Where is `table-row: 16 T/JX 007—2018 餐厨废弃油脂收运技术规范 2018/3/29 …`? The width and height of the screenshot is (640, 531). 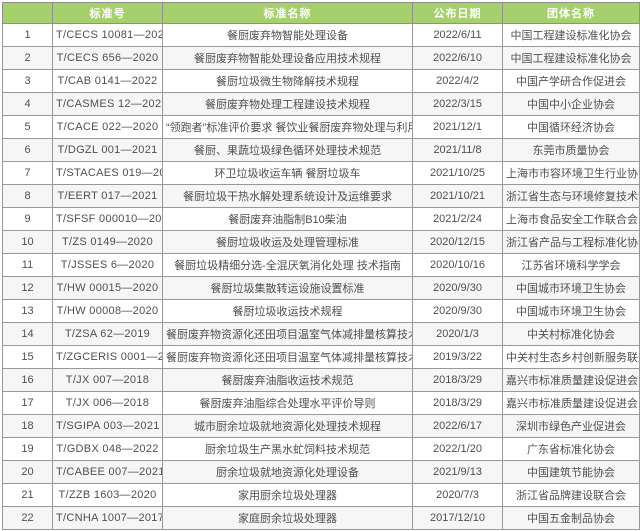
table-row: 16 T/JX 007—2018 餐厨废弃油脂收运技术规范 2018/3/29 … is located at coordinates (321, 380).